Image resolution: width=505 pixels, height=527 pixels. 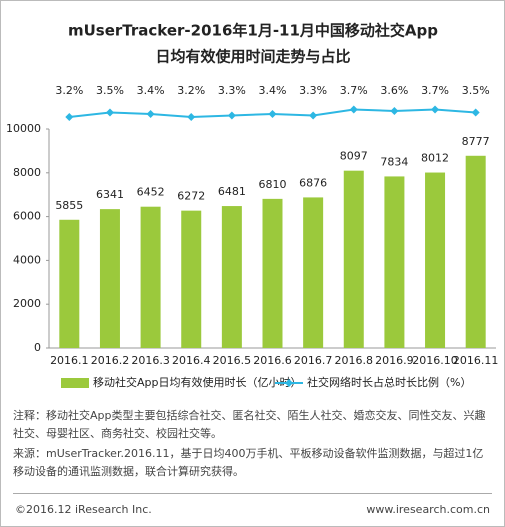 I want to click on value-label: 6341, so click(x=110, y=194).